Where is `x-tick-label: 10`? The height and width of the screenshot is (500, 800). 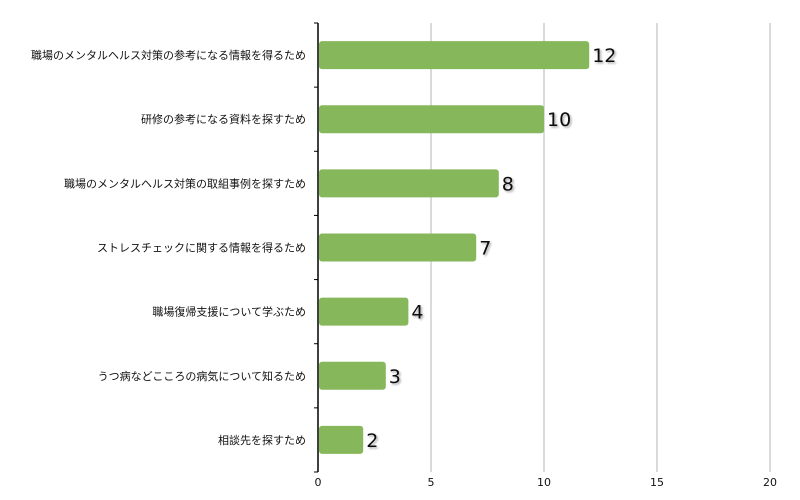
x-tick-label: 10 is located at coordinates (544, 482).